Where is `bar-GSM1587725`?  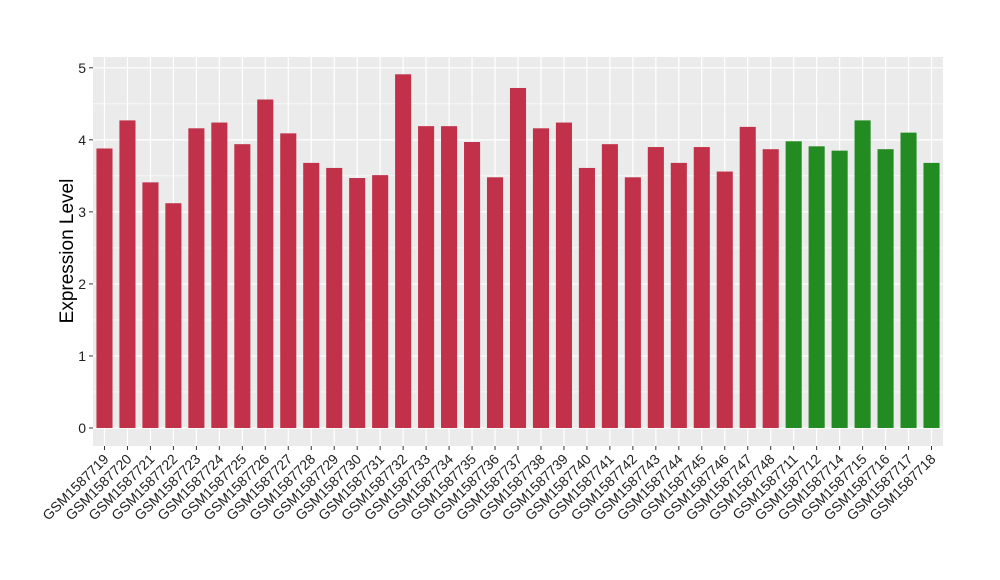 bar-GSM1587725 is located at coordinates (242, 286).